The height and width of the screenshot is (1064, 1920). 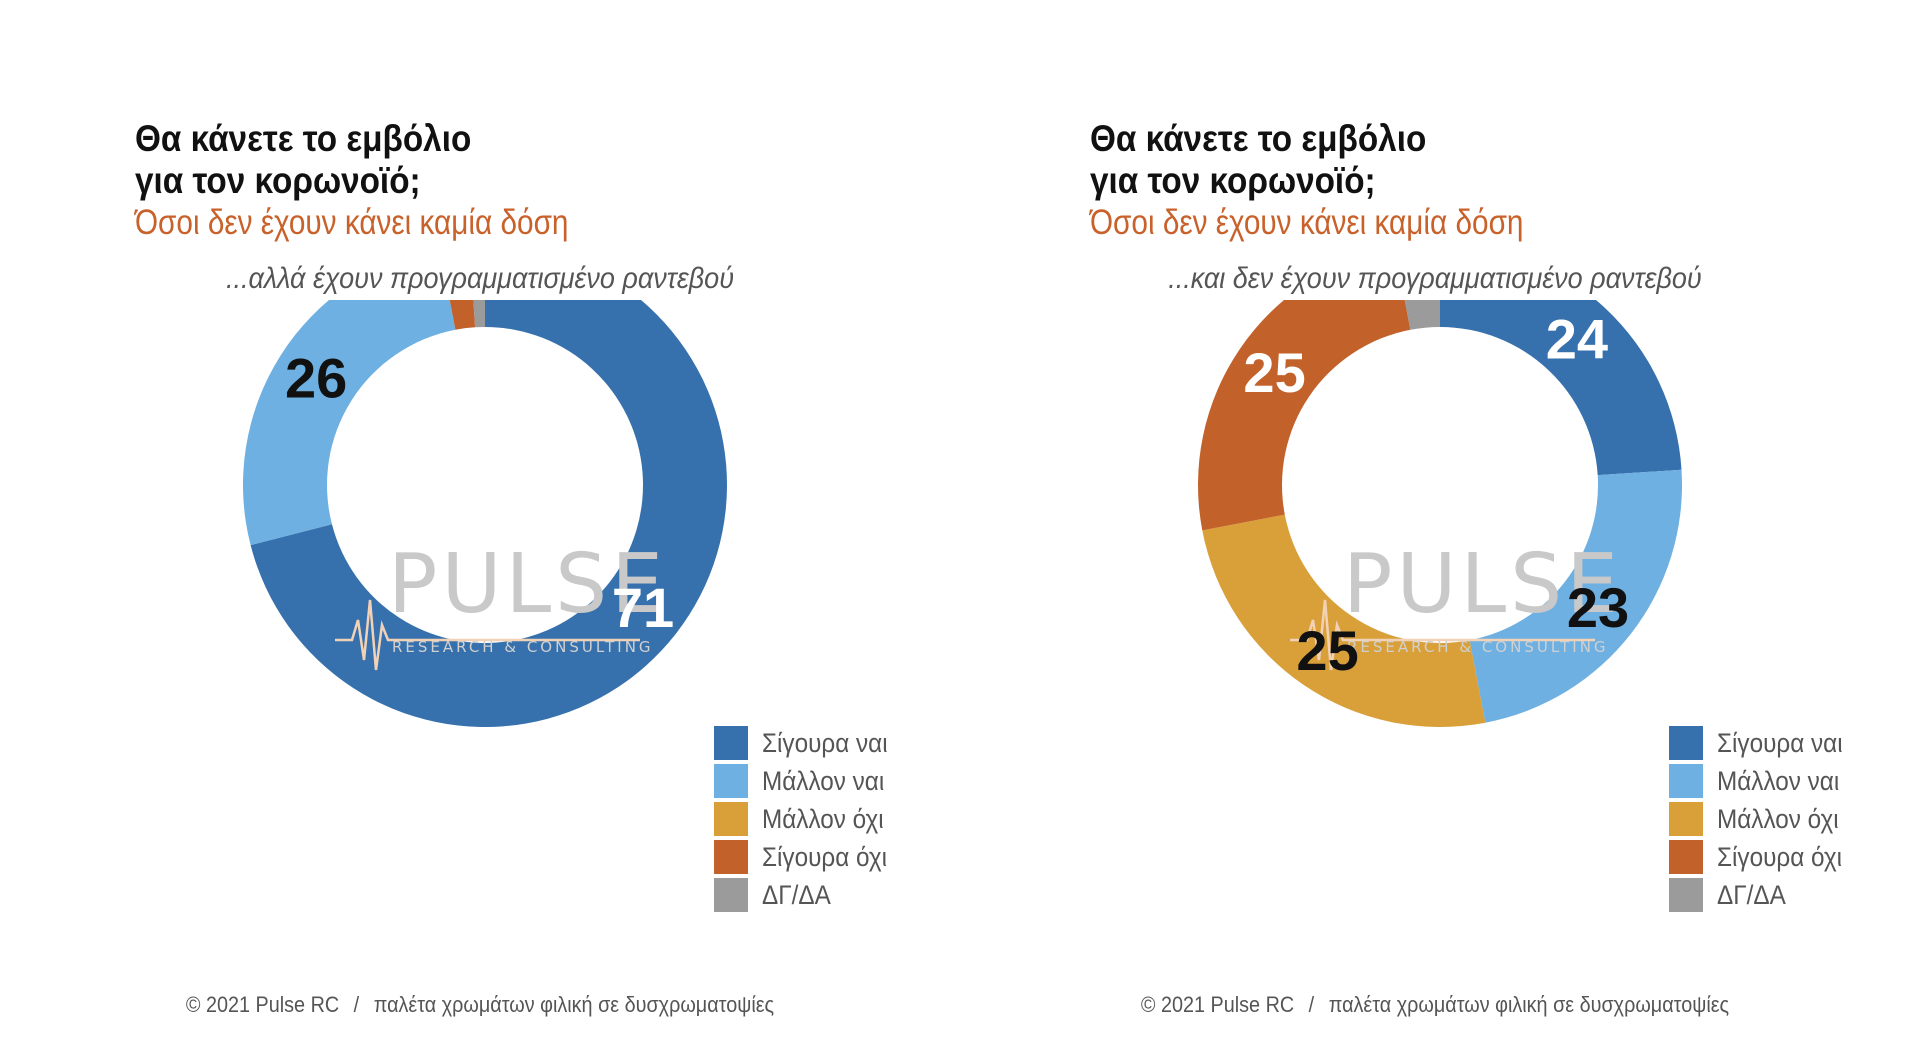 What do you see at coordinates (1415, 304) in the screenshot?
I see `data-label: 3` at bounding box center [1415, 304].